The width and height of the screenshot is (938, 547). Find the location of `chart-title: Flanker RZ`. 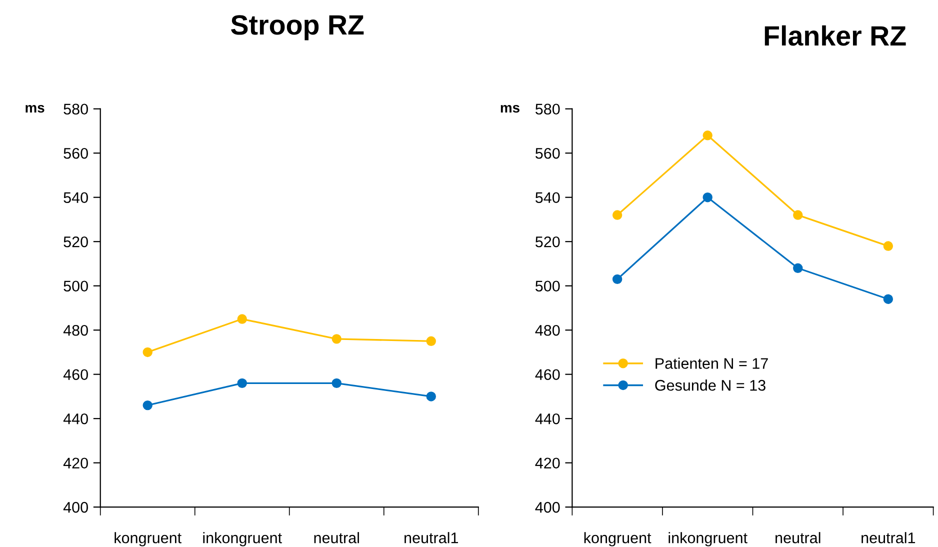

chart-title: Flanker RZ is located at coordinates (835, 35).